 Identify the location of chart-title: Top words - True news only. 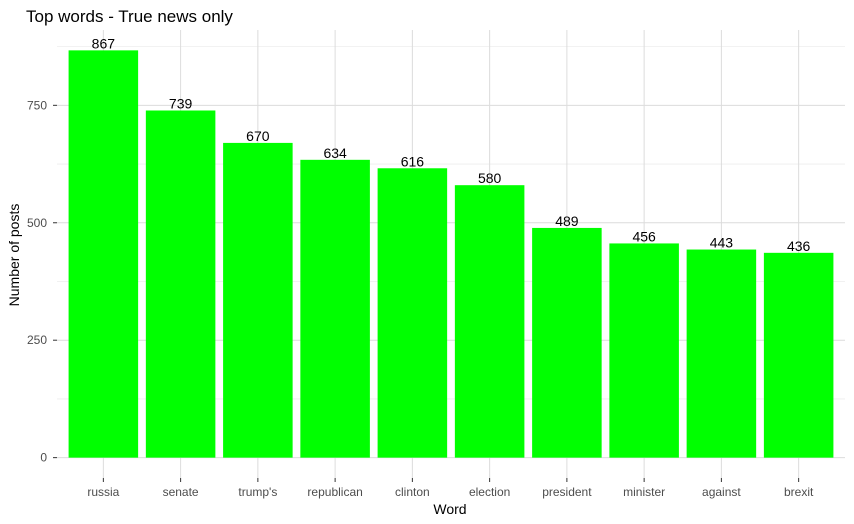
(129, 16).